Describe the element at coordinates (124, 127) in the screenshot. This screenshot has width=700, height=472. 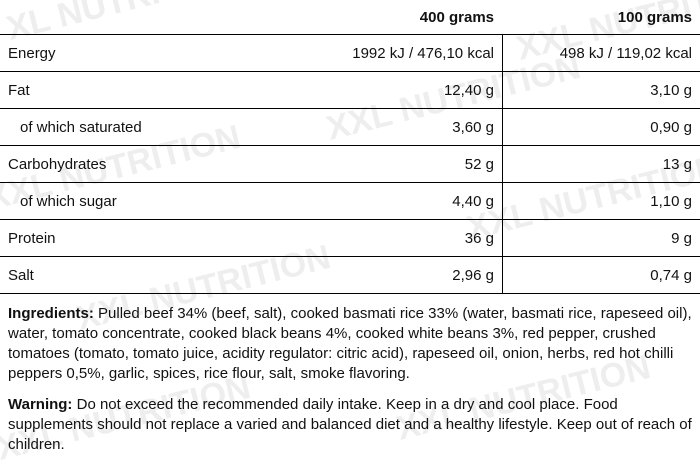
I see `row-label: of which saturated` at that location.